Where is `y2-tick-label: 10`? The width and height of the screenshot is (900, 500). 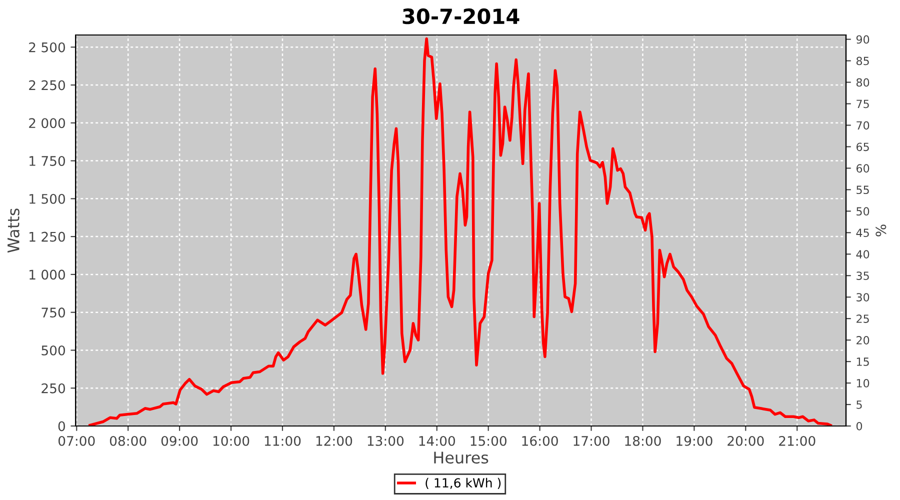
y2-tick-label: 10 is located at coordinates (863, 383).